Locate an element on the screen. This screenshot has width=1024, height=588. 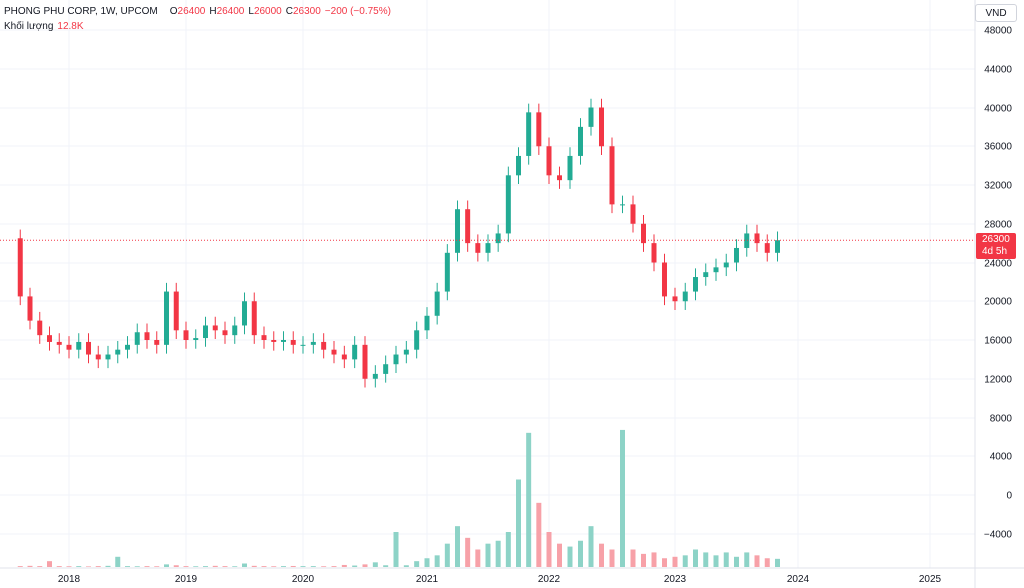
last-price-badge: 26300 4d 5h is located at coordinates (996, 246).